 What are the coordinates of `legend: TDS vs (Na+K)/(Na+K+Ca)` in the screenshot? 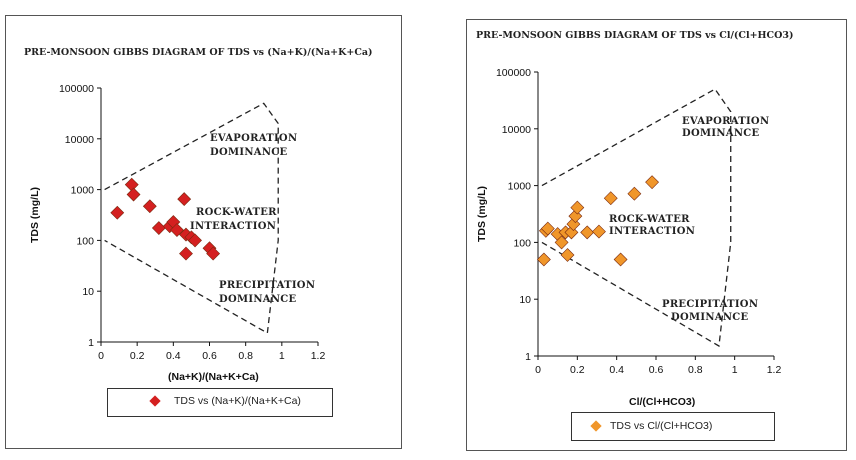 It's located at (220, 402).